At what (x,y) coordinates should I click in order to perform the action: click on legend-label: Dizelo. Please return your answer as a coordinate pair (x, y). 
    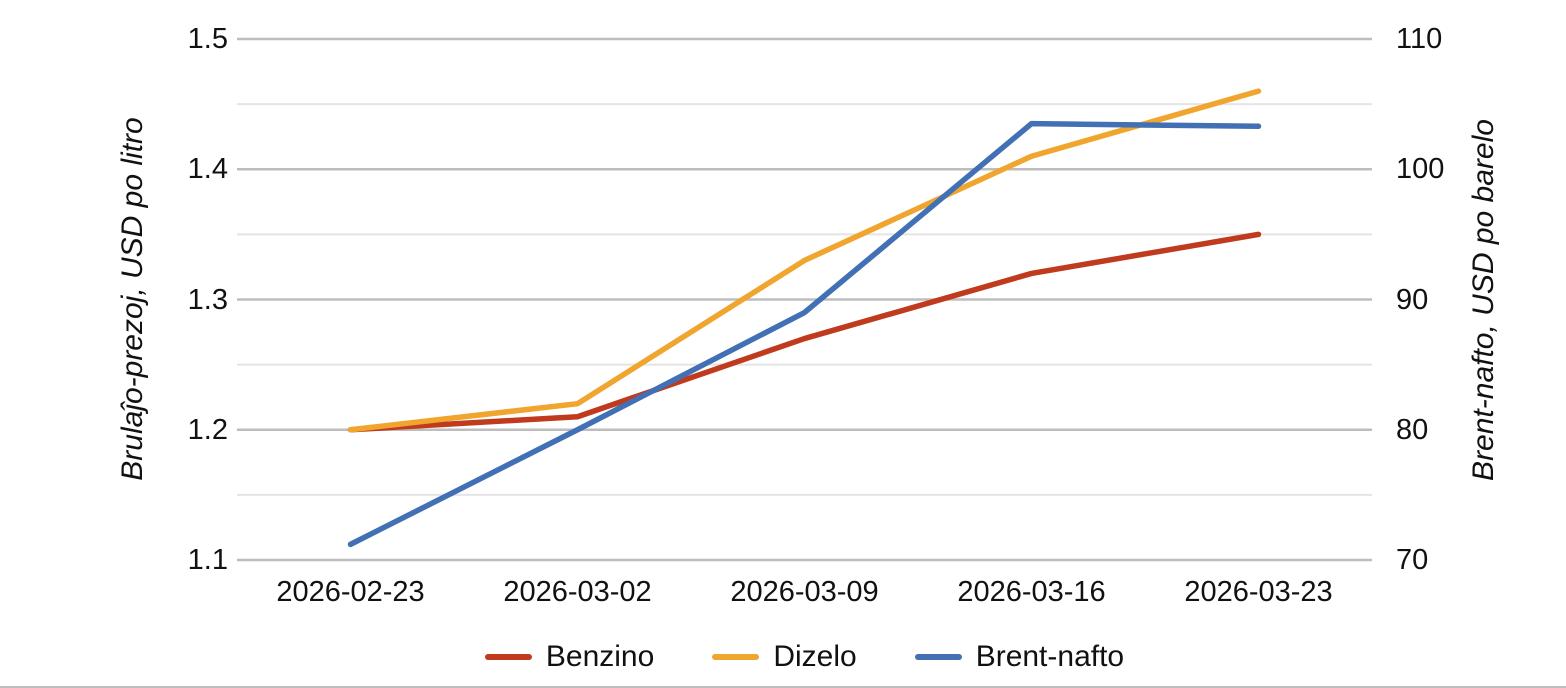
    Looking at the image, I should click on (815, 656).